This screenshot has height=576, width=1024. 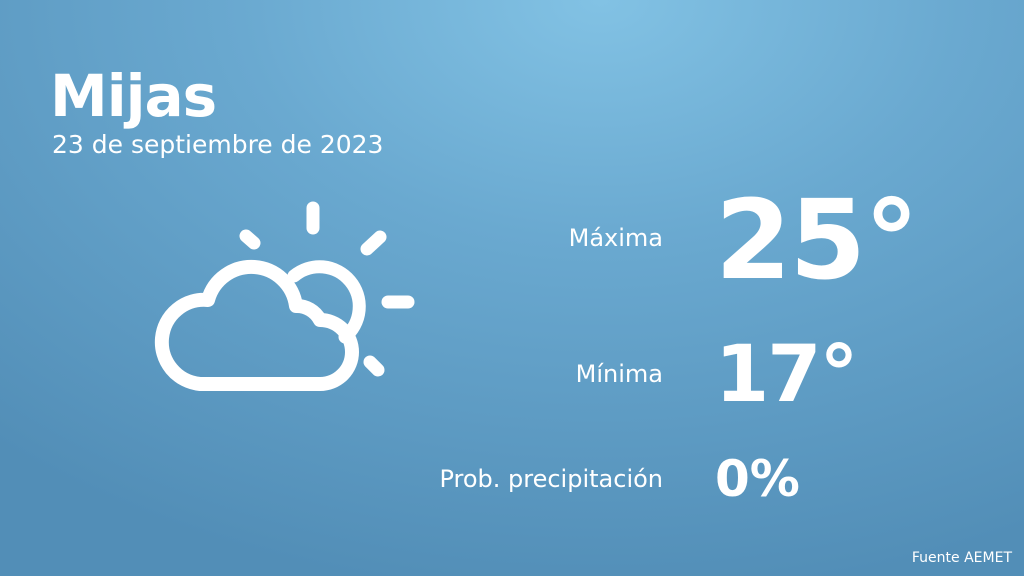 I want to click on source-credit: Fuente AEMET, so click(x=961, y=558).